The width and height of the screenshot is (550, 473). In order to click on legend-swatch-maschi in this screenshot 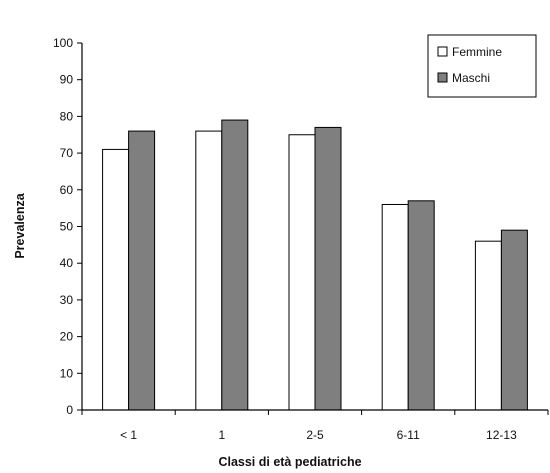, I will do `click(442, 77)`.